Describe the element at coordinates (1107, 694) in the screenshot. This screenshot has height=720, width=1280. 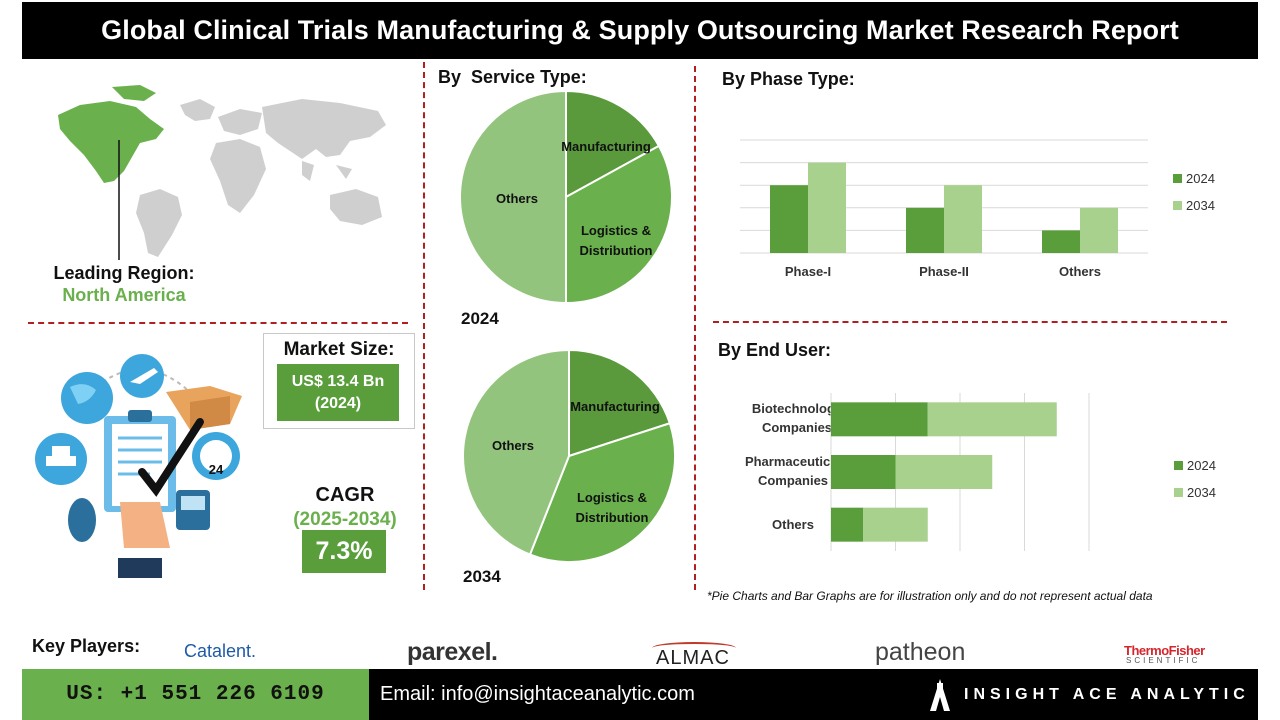
I see `brand-name: INSIGHT ACE ANALYTIC` at that location.